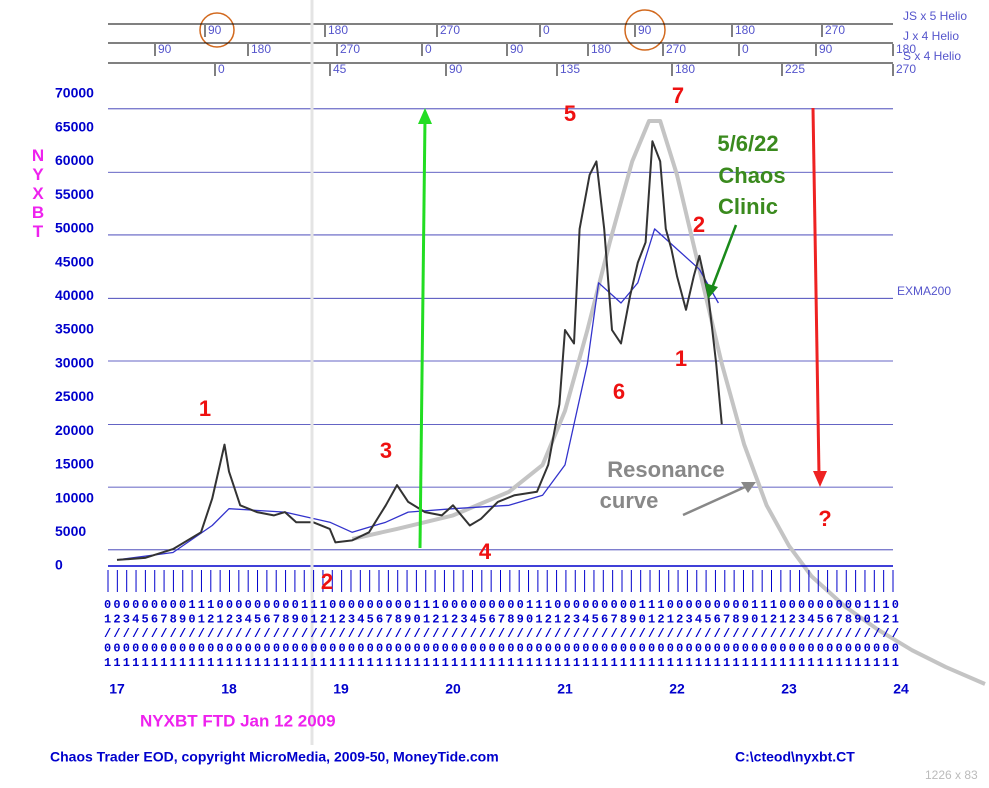 The image size is (989, 788). I want to click on footer-label: NYXBT FTD Jan 12 2009, so click(238, 720).